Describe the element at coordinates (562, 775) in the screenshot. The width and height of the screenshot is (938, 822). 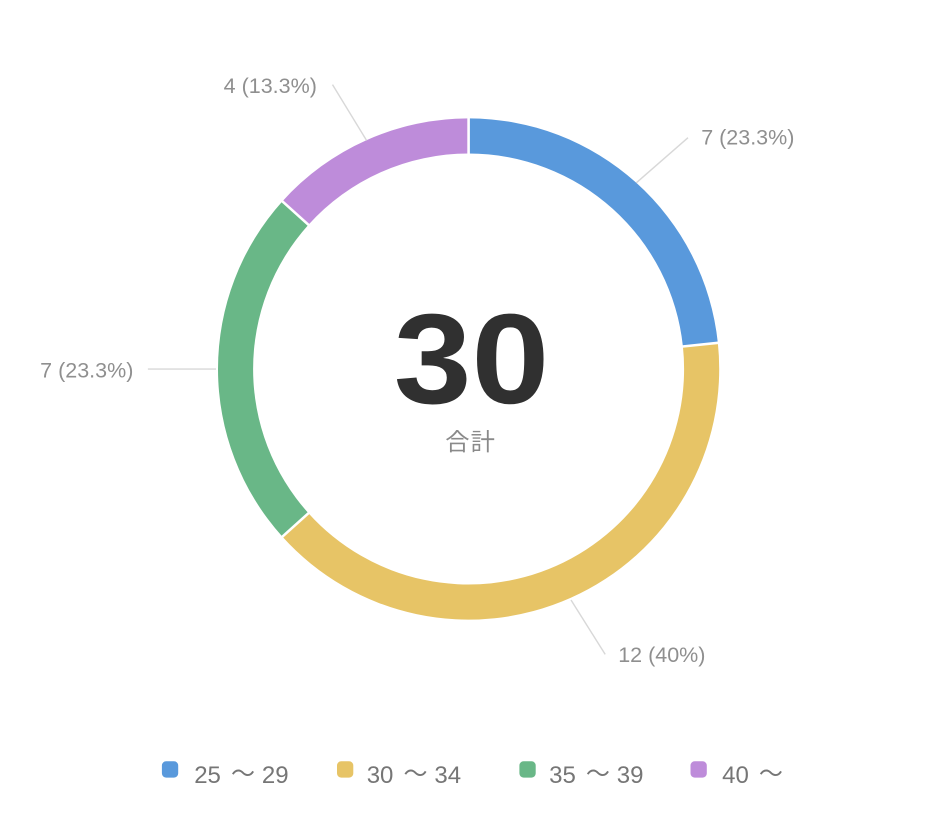
I see `svg-text: 35` at that location.